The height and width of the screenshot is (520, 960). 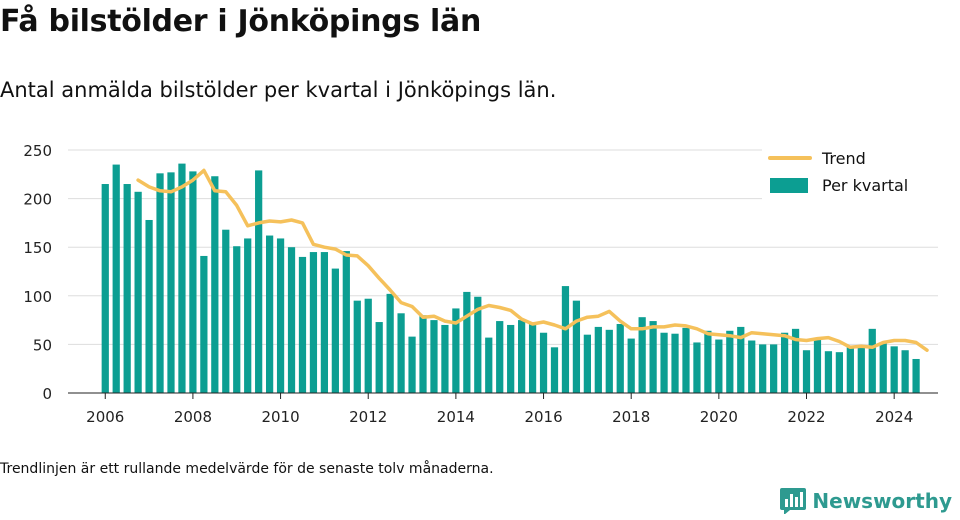 I want to click on x-tick-label: 2006, so click(x=105, y=417).